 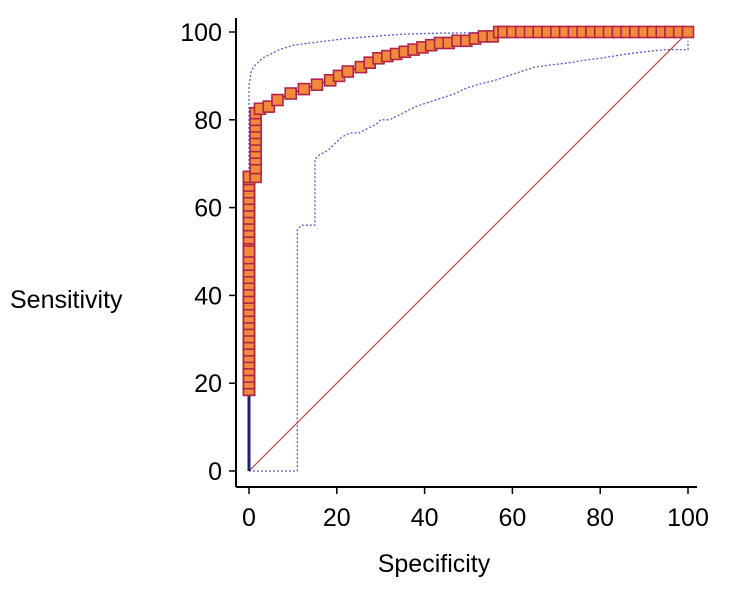 What do you see at coordinates (208, 384) in the screenshot?
I see `y-tick-label: 20` at bounding box center [208, 384].